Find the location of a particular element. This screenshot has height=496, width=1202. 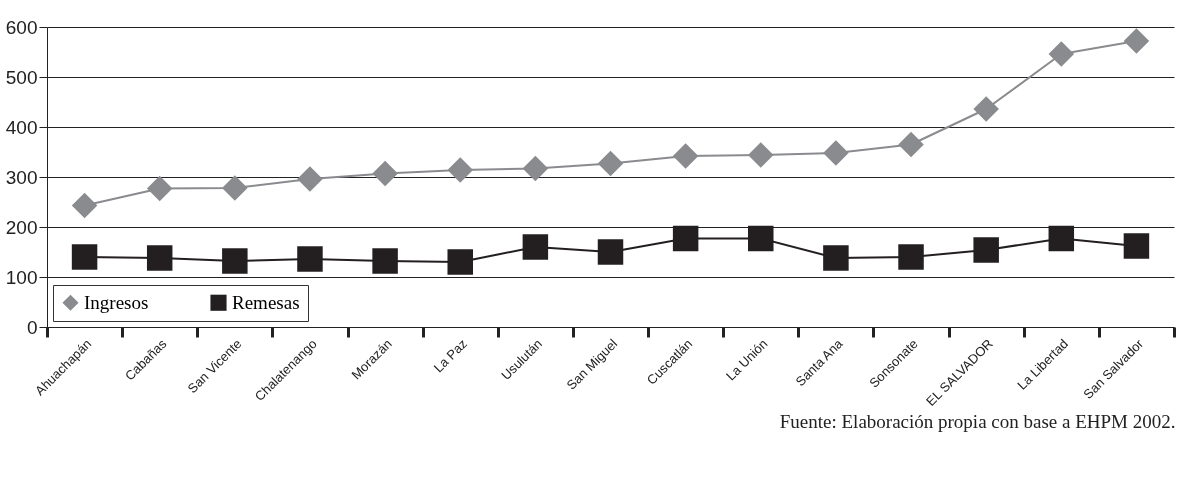

y-tick-label: 400 is located at coordinates (21, 127).